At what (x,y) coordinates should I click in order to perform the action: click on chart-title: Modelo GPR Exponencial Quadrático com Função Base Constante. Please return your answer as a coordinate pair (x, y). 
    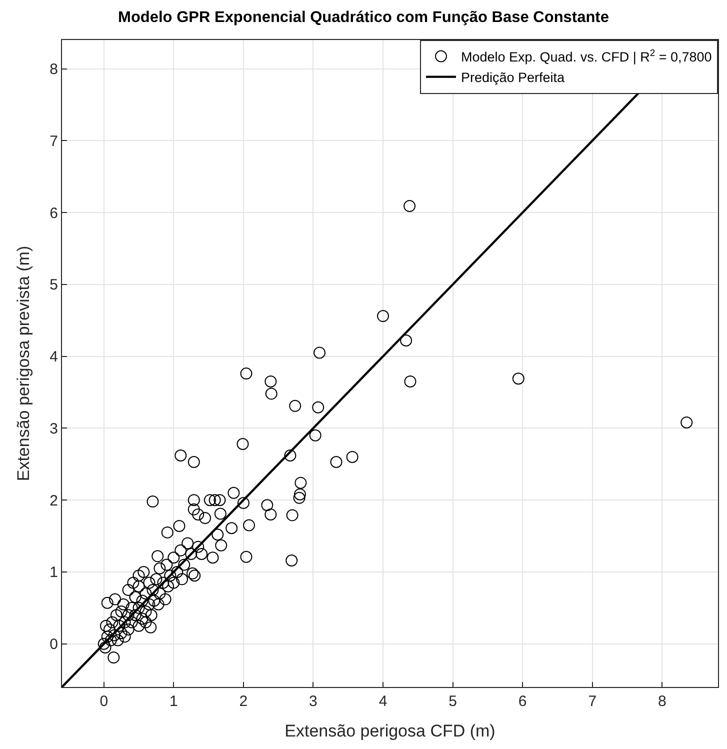
    Looking at the image, I should click on (364, 17).